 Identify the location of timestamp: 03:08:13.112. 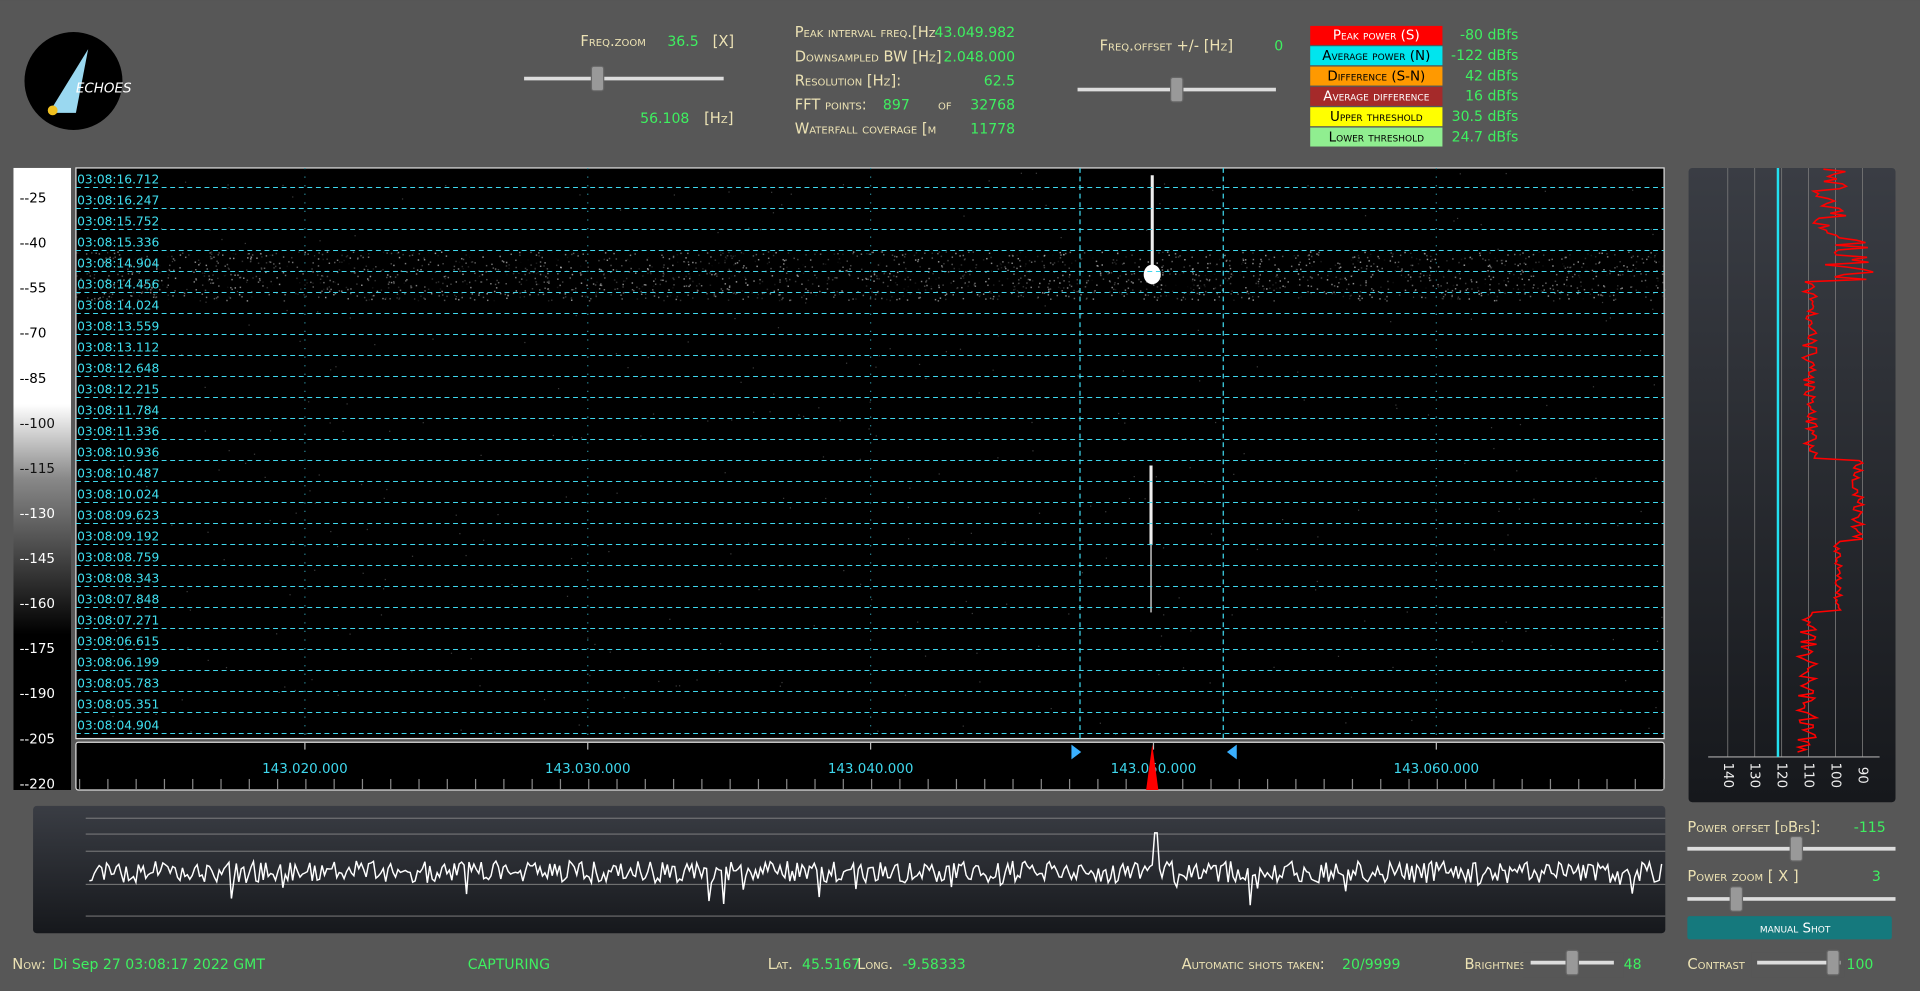
(118, 348).